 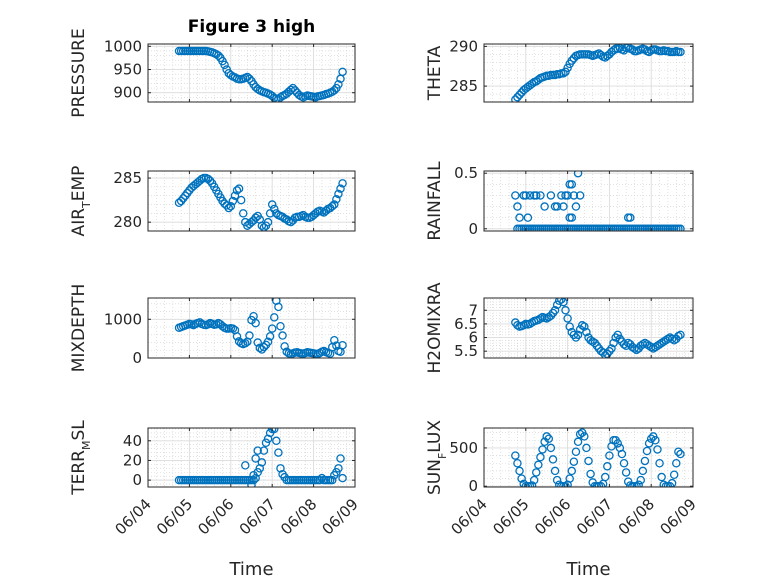 I want to click on subplot-5: 0 1000 MIXDEPTH, so click(x=212, y=328).